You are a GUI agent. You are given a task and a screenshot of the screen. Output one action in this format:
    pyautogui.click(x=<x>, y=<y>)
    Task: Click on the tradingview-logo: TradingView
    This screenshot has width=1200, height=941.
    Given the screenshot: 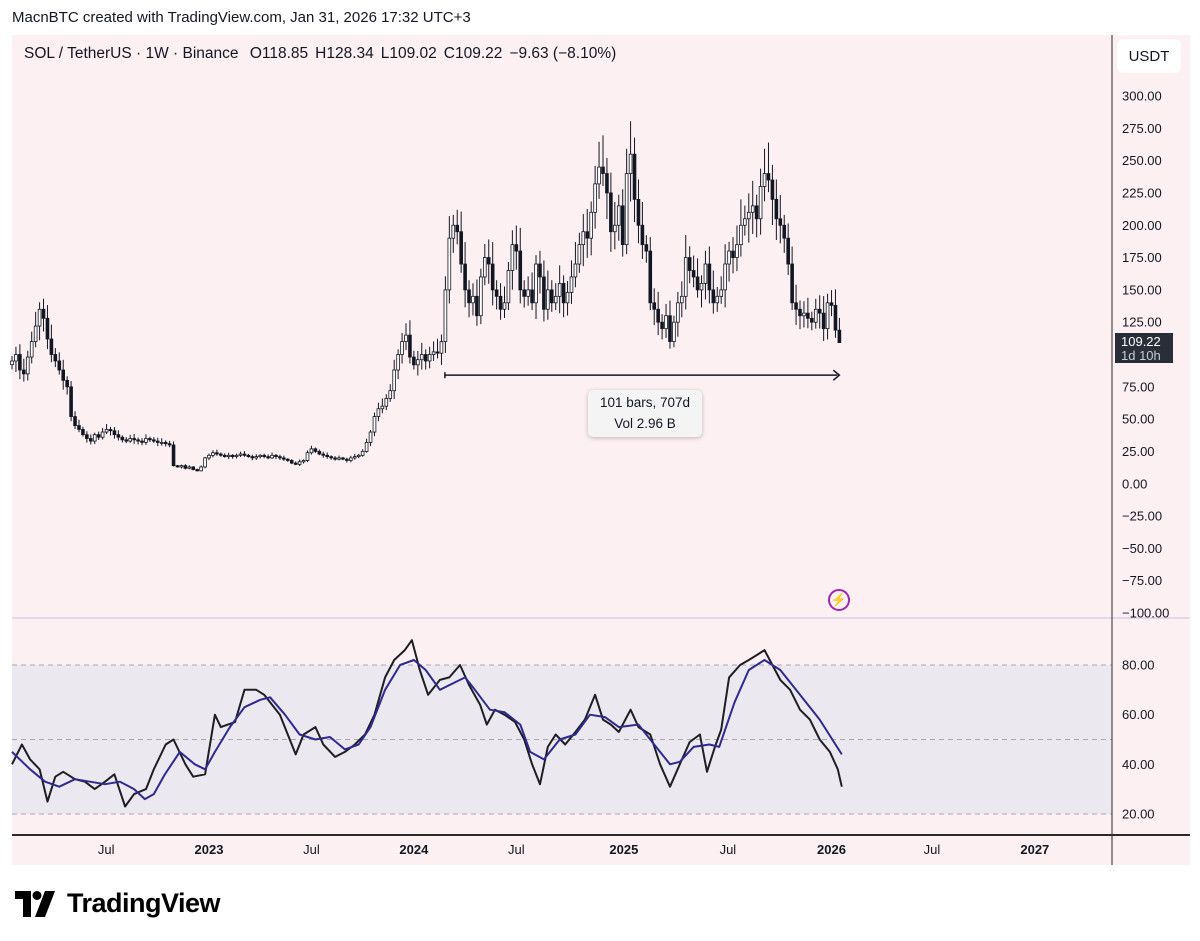 What is the action you would take?
    pyautogui.click(x=118, y=903)
    